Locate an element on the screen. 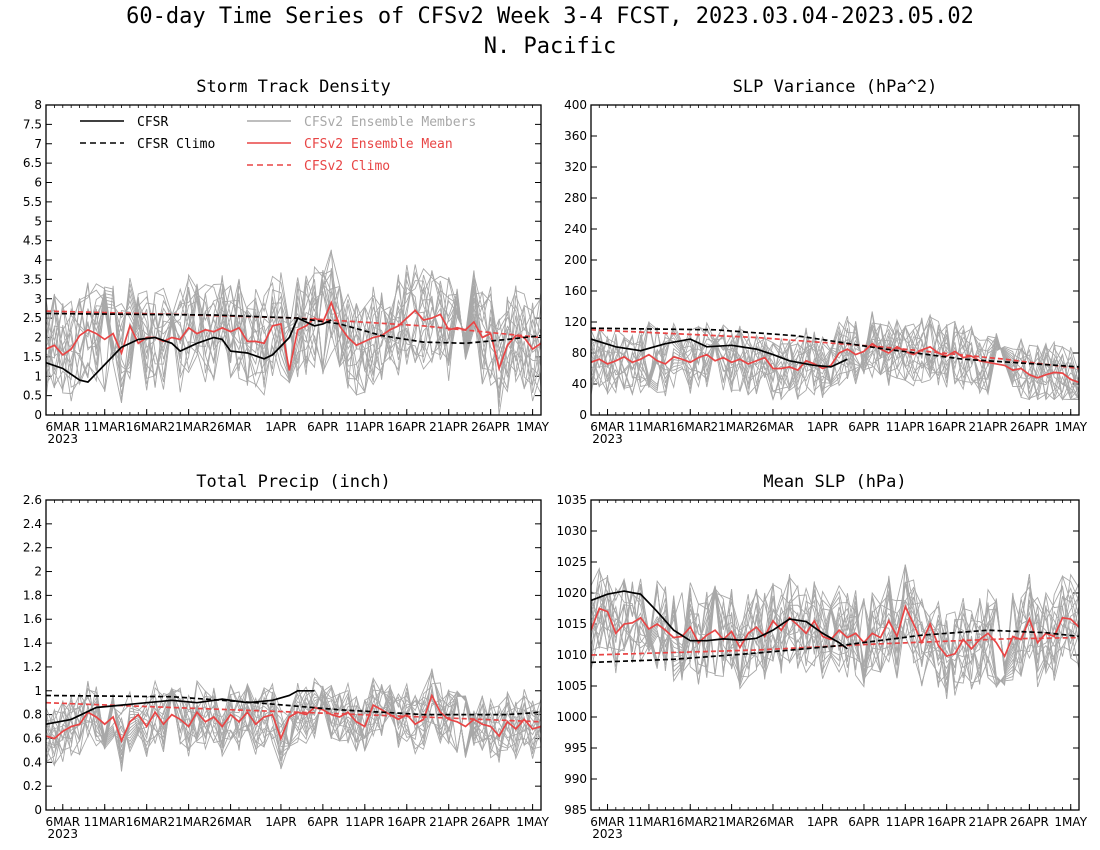 This screenshot has height=850, width=1100. y-tick-label: 1005 is located at coordinates (571, 686).